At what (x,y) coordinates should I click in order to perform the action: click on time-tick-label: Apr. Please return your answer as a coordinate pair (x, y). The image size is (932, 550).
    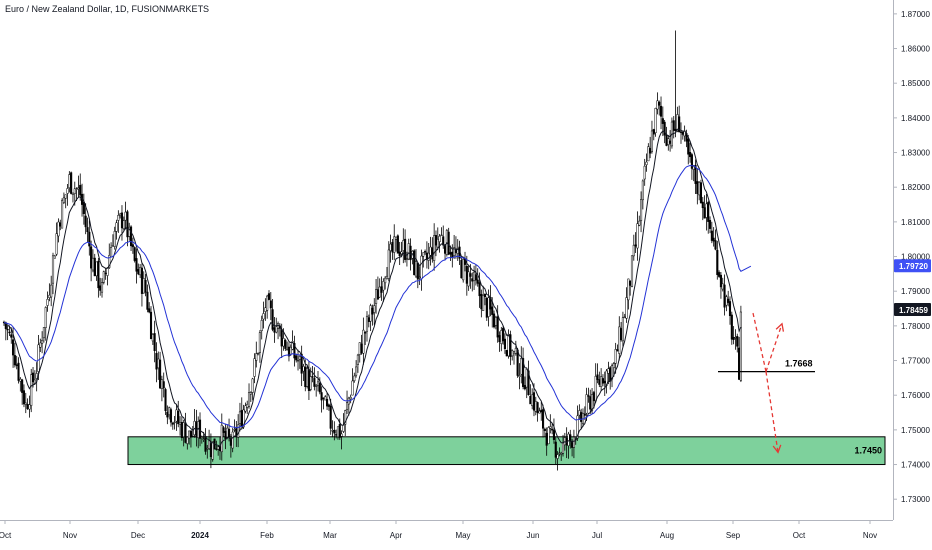
    Looking at the image, I should click on (396, 535).